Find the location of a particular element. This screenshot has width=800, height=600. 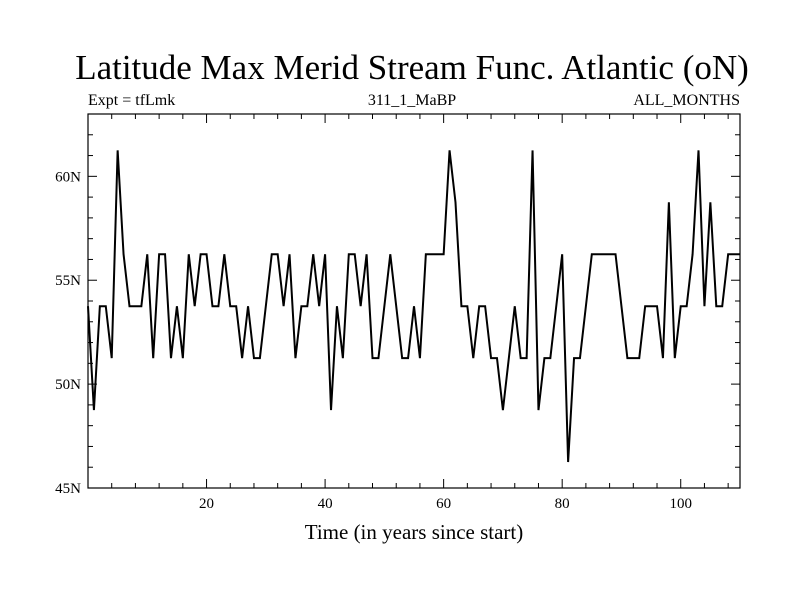

x-tick-label: 20 is located at coordinates (206, 504).